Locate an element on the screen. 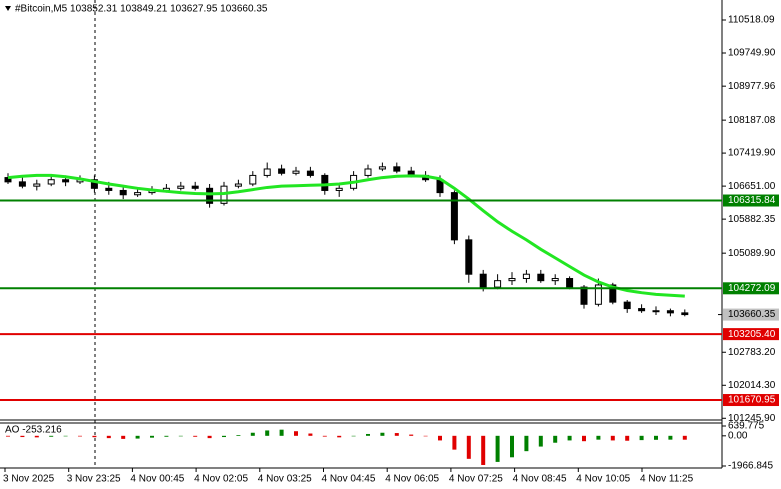 This screenshot has width=781, height=489. y-tick-label: 102014.30 is located at coordinates (752, 385).